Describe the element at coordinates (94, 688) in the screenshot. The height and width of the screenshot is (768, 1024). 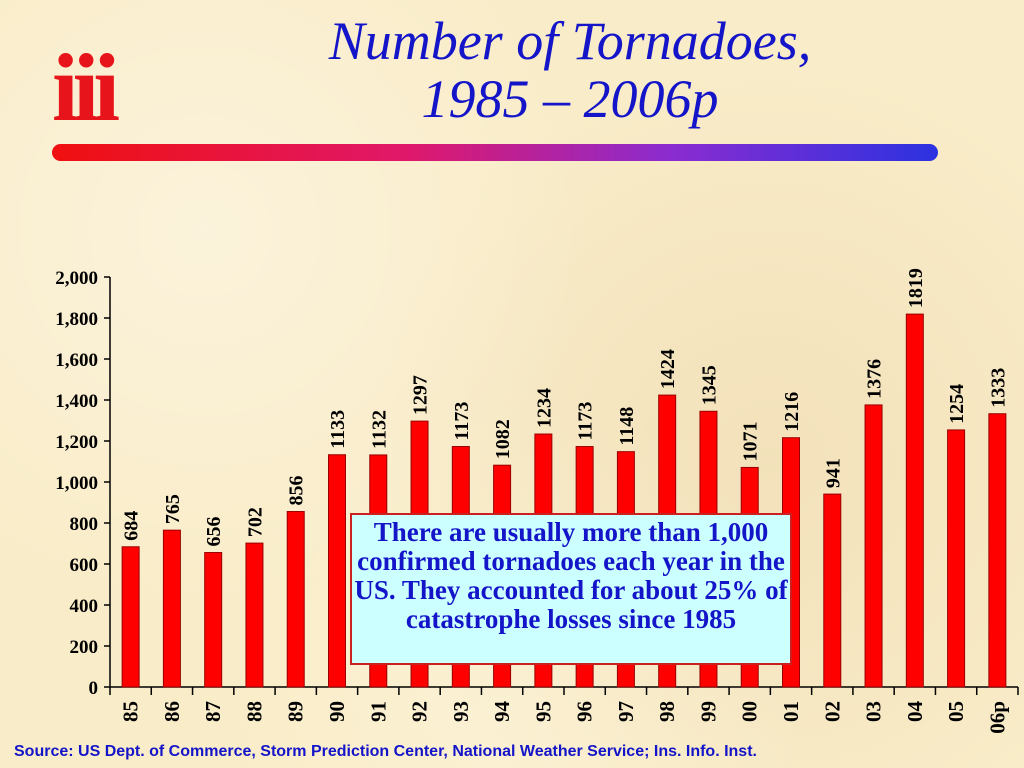
I see `y-tick-label: 0` at that location.